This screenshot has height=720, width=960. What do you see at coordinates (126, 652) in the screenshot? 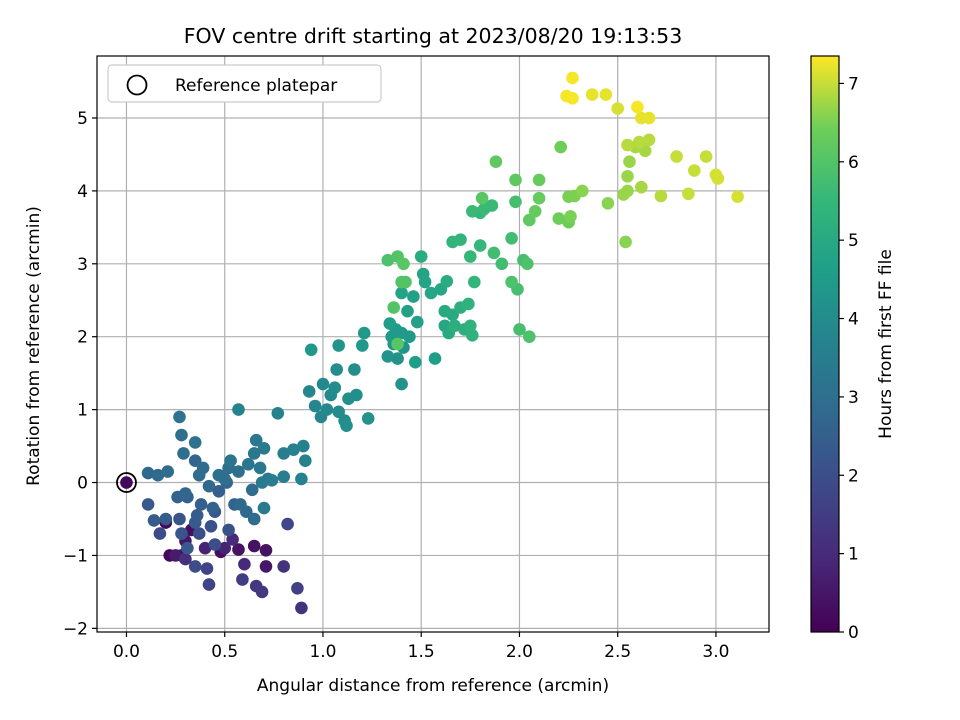
I see `x-tick-label: 0.0` at bounding box center [126, 652].